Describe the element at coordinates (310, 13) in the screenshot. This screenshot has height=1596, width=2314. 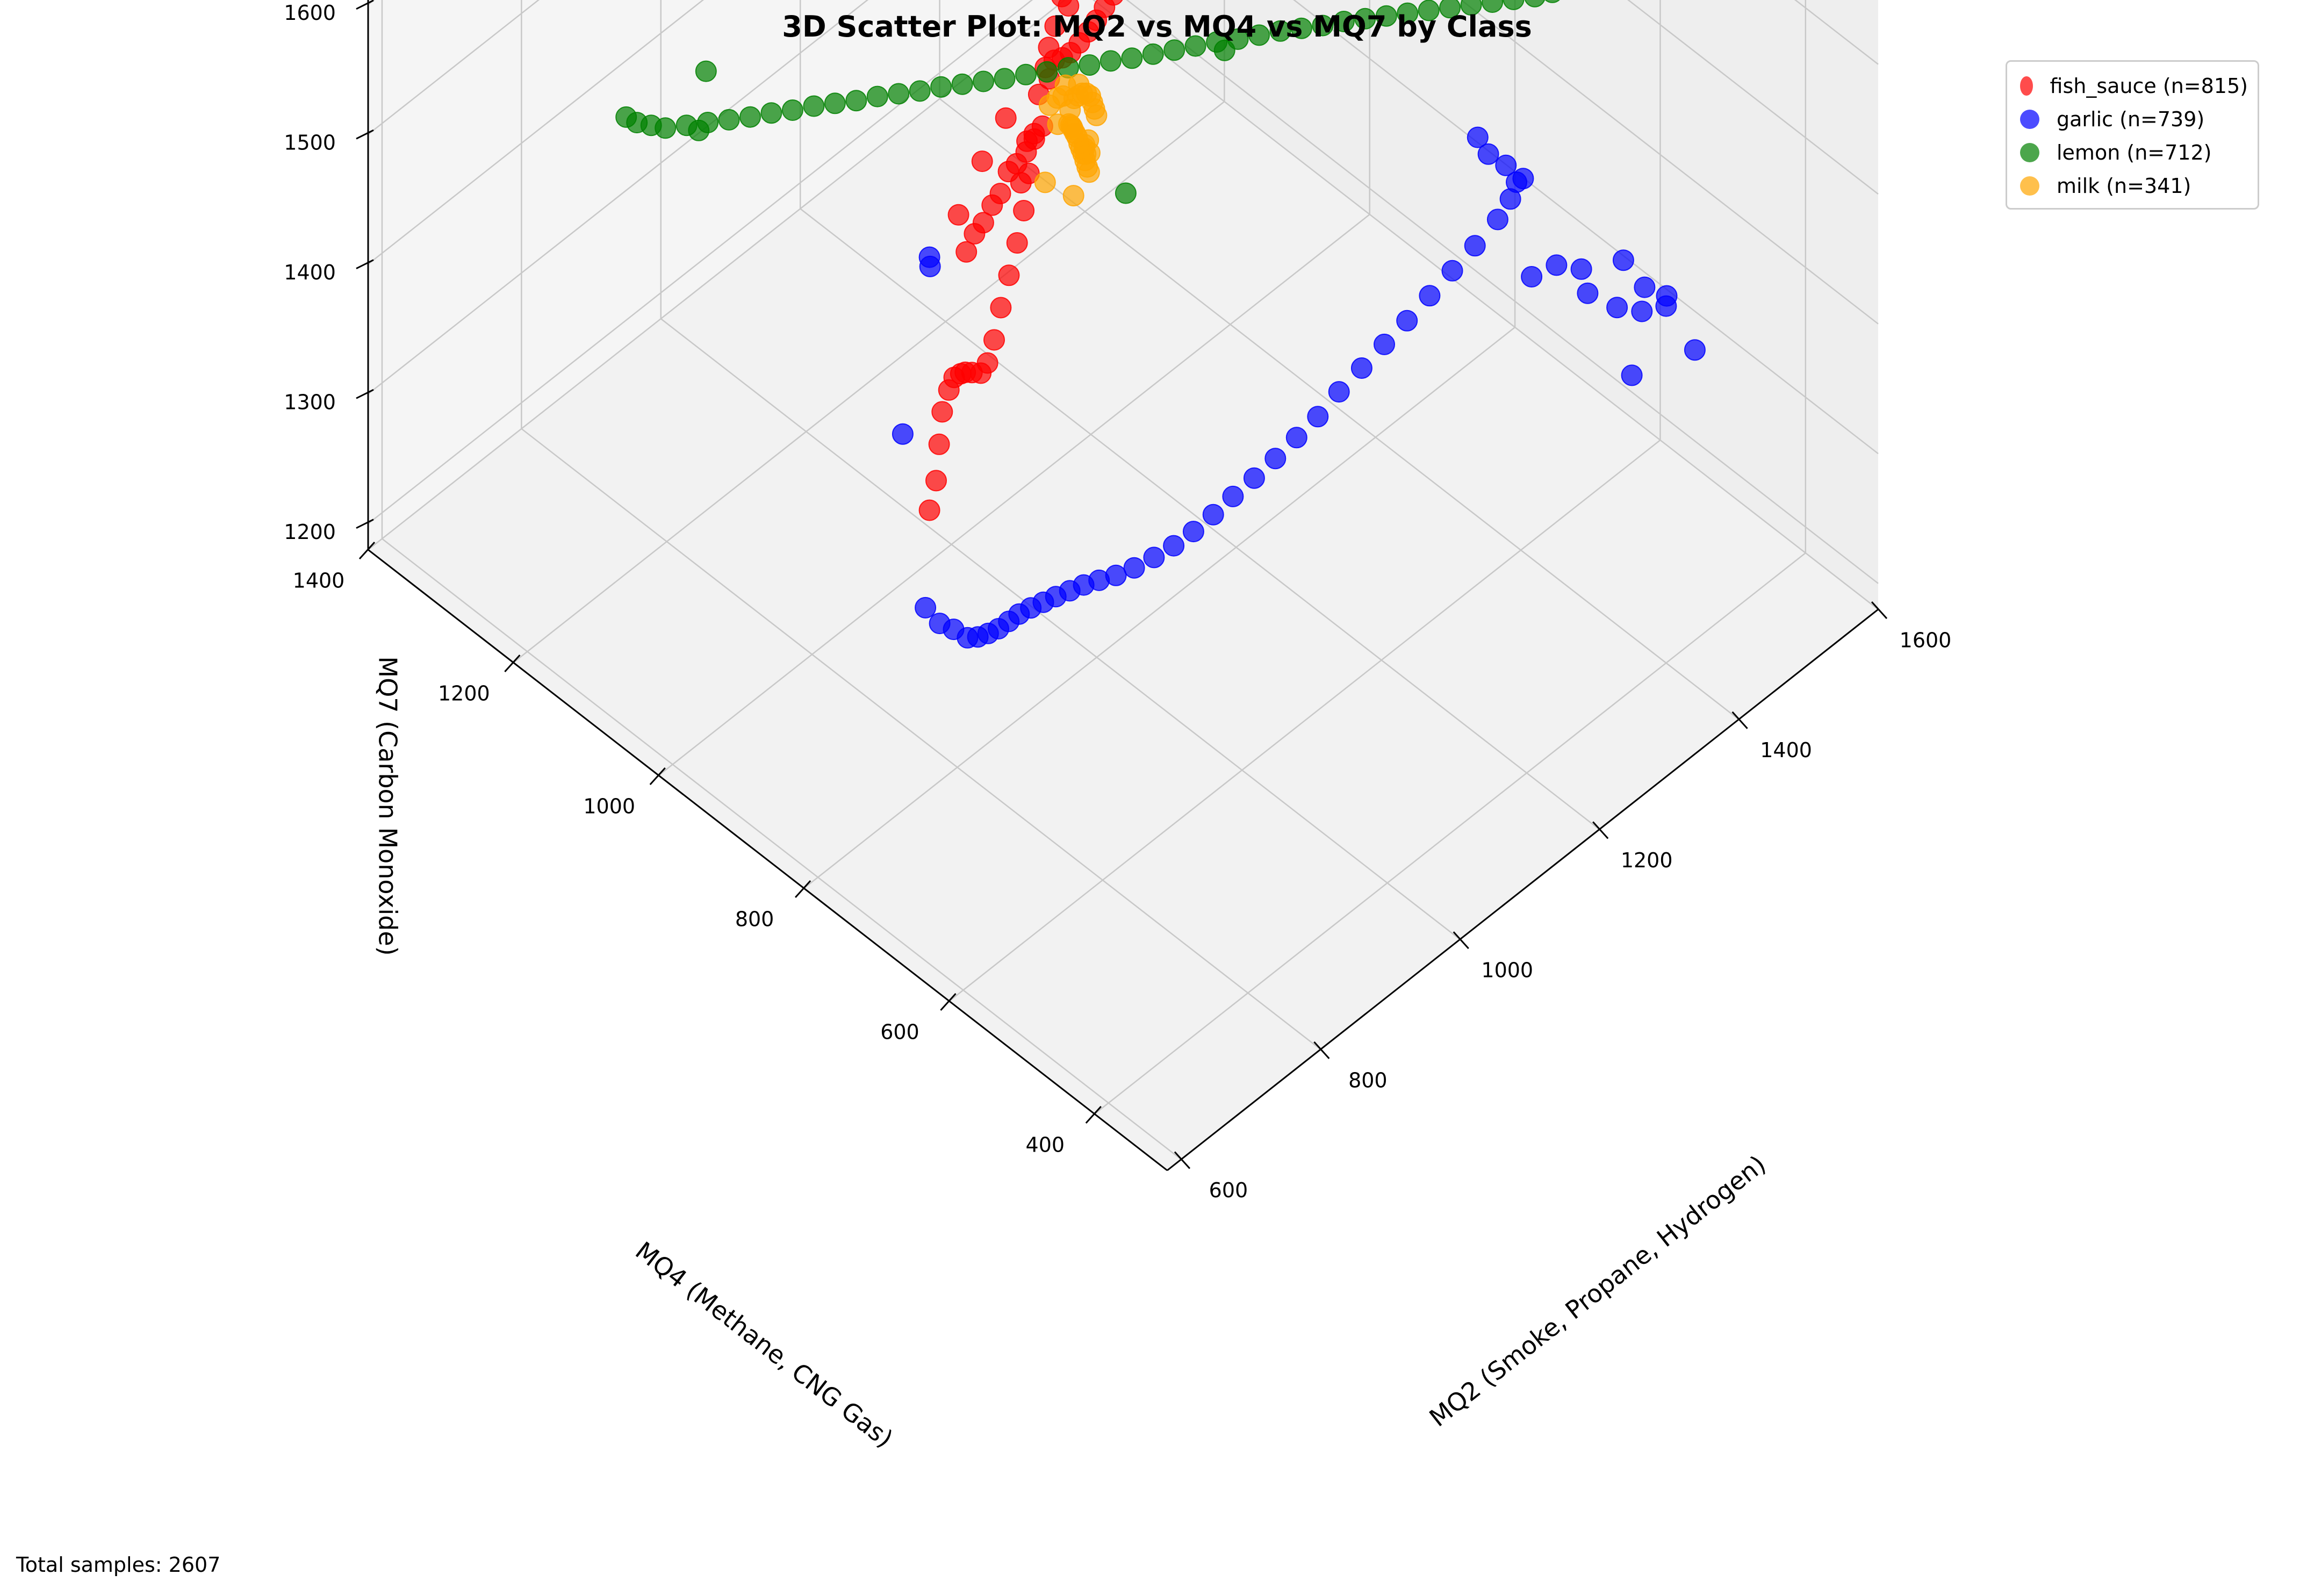
I see `z-tick-label: 1600` at that location.